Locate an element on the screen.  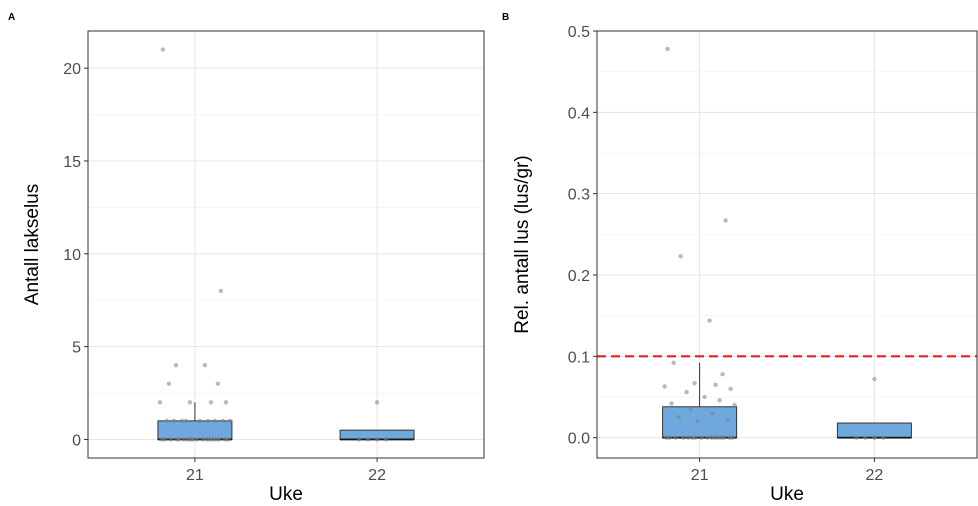
panel-b-ytick-label-1: 0.1 is located at coordinates (579, 357).